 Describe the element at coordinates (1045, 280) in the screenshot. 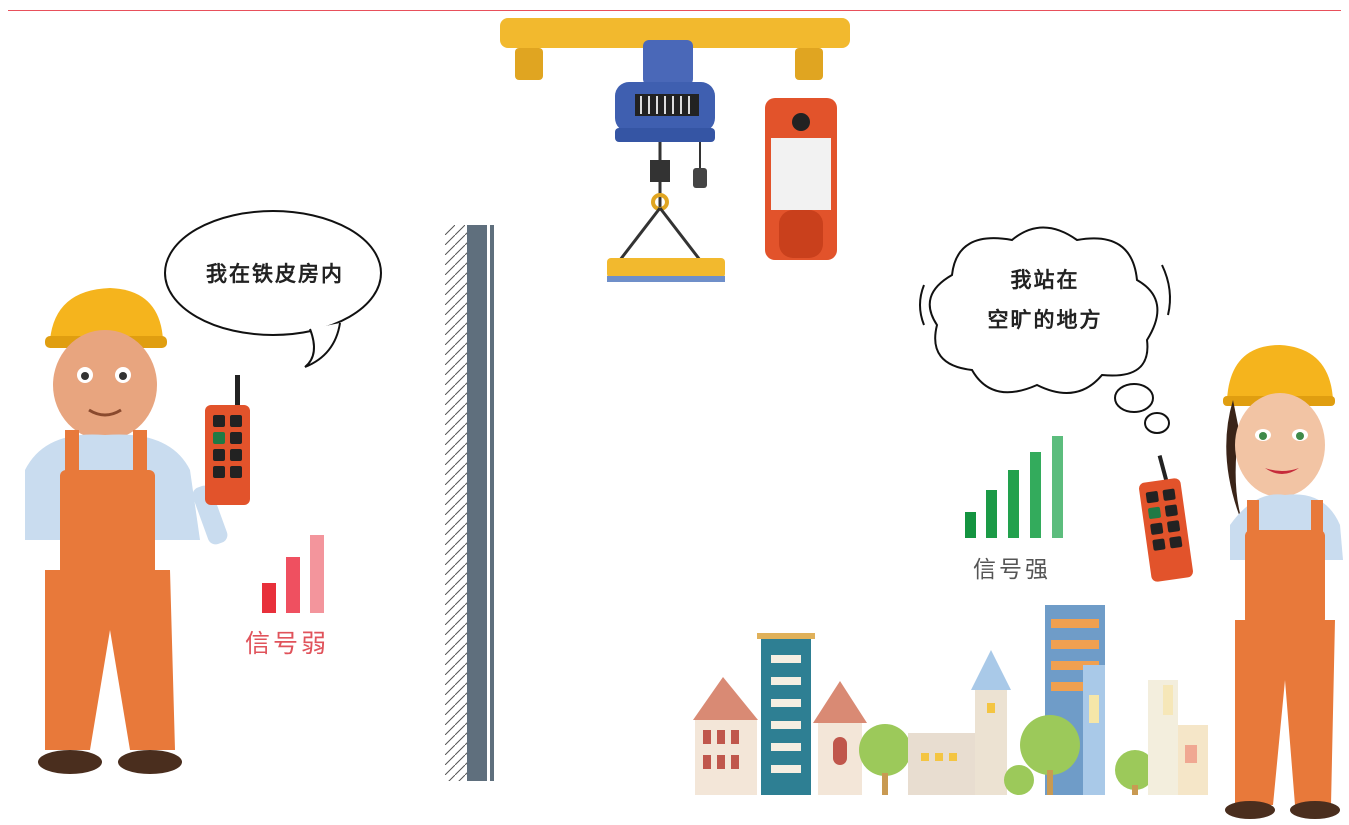

I see `right-speech-line-1: 我站在` at that location.